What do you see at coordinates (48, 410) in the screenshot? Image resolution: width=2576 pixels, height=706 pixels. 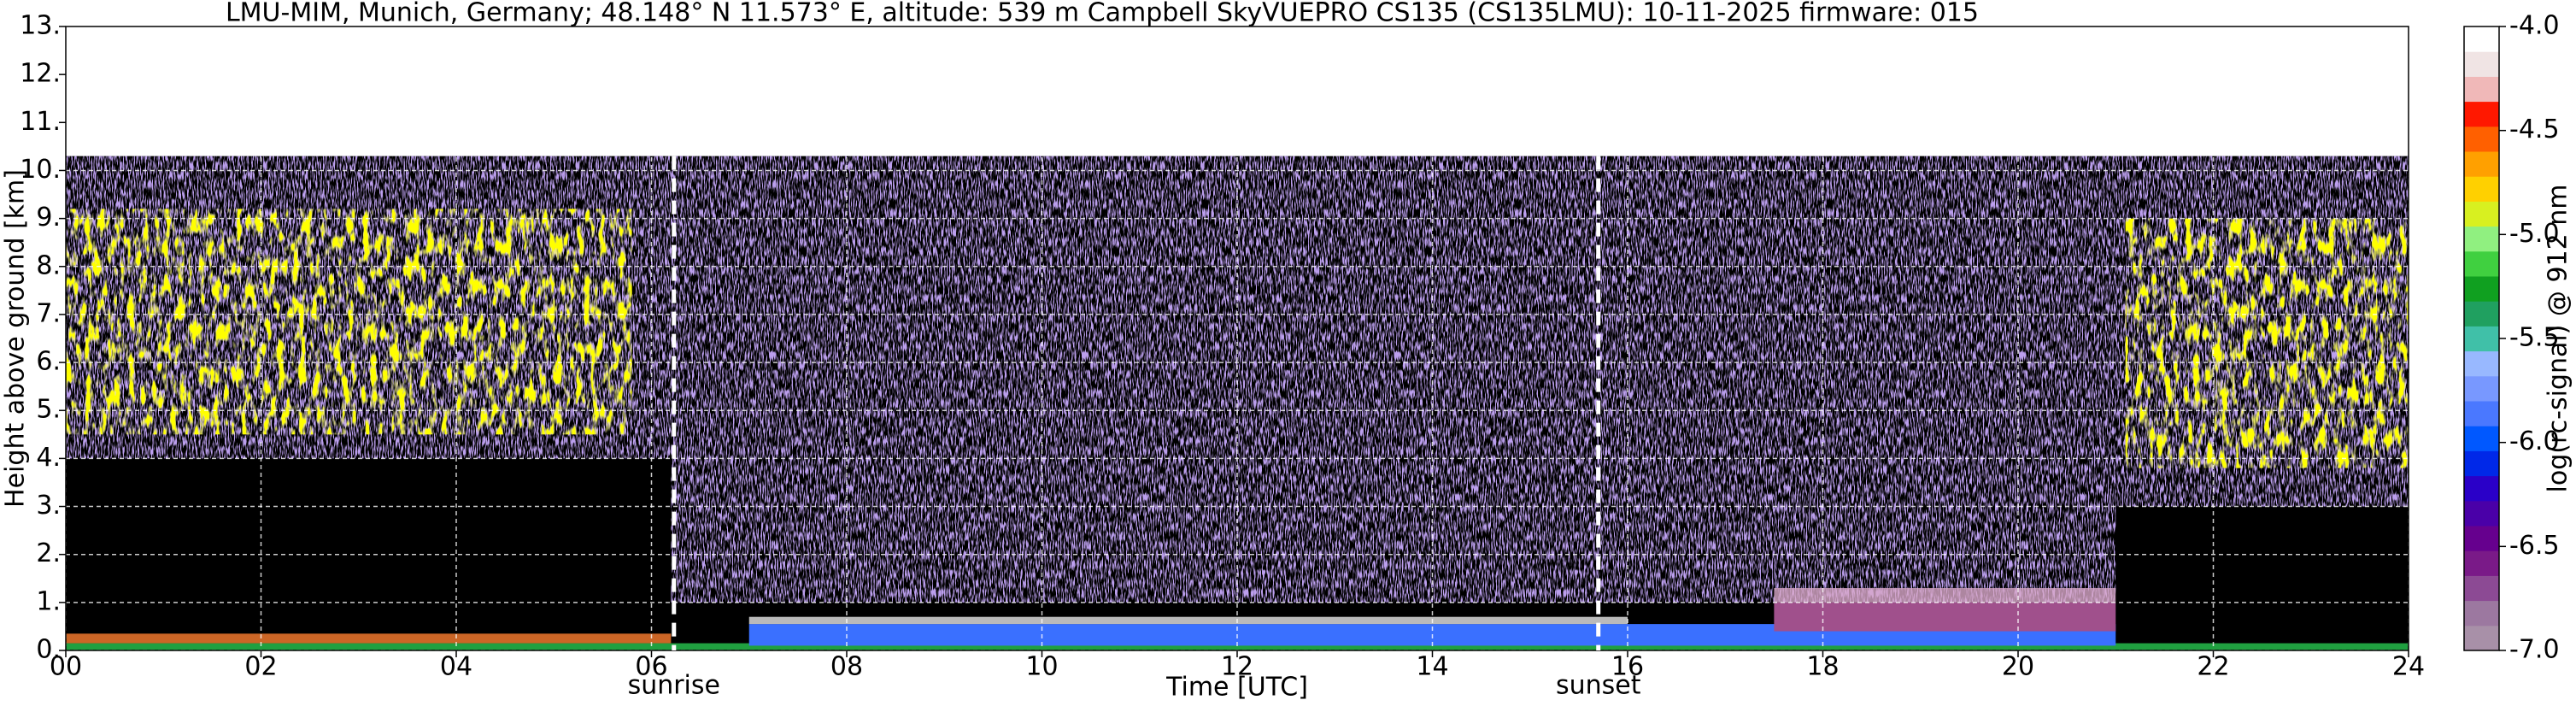 I see `y-tick-label: 5.` at bounding box center [48, 410].